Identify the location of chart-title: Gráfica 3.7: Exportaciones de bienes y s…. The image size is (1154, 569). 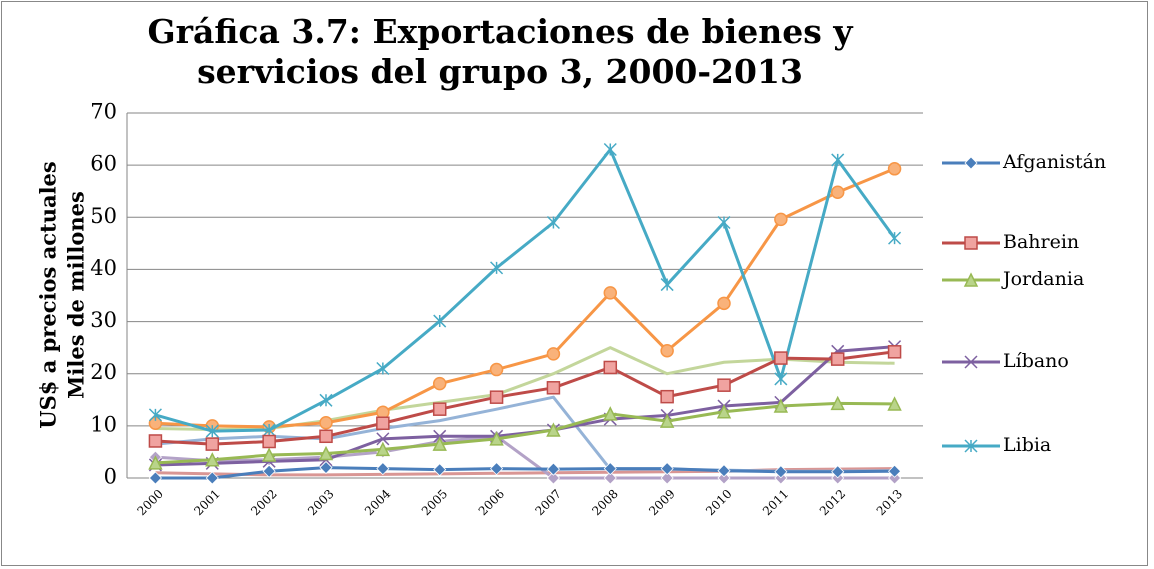
(500, 51).